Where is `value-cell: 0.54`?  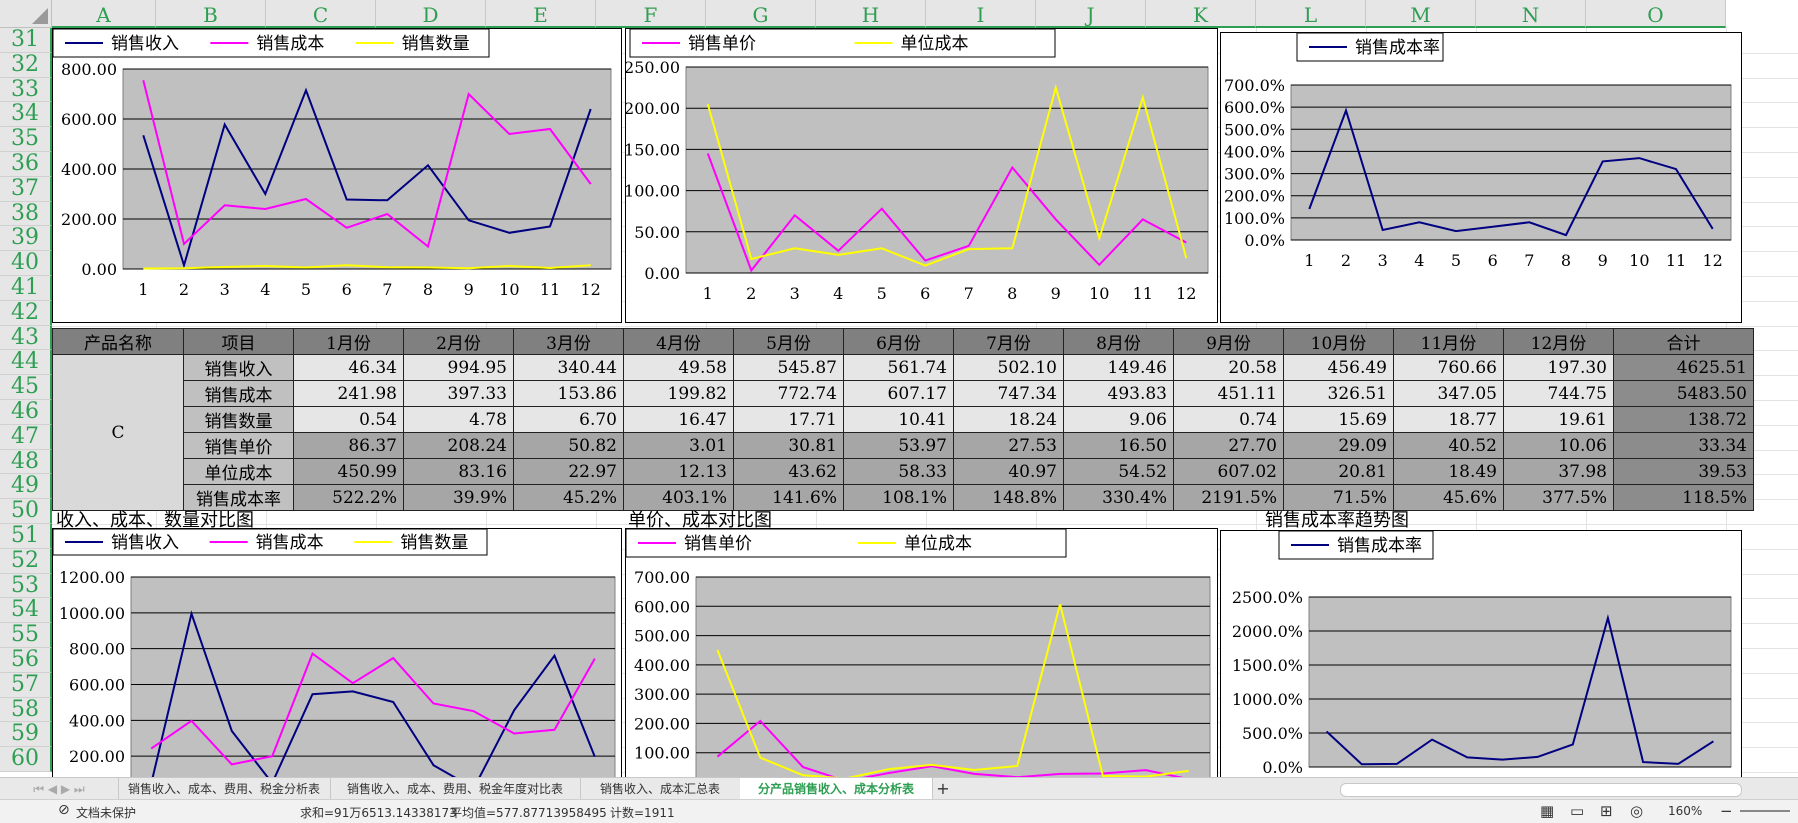 value-cell: 0.54 is located at coordinates (348, 419).